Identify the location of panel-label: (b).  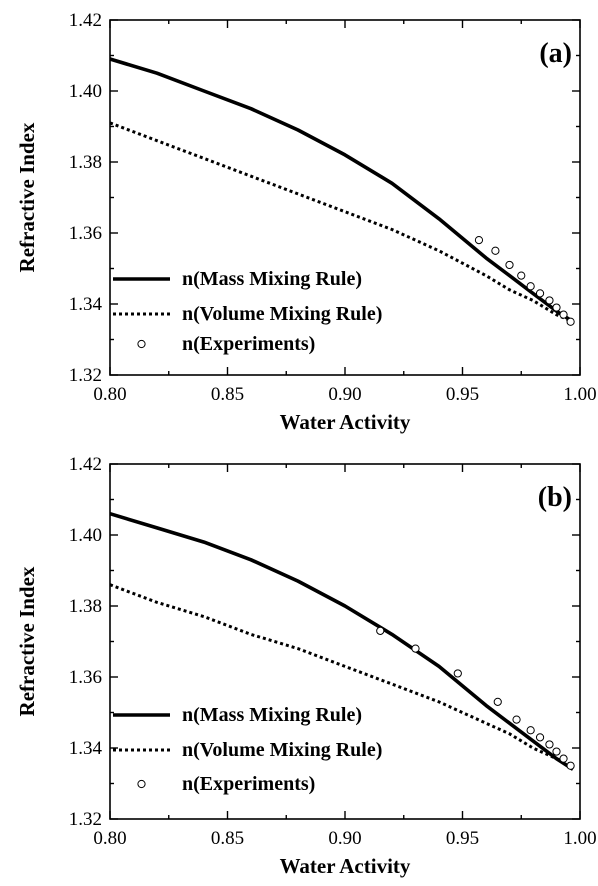
(555, 497).